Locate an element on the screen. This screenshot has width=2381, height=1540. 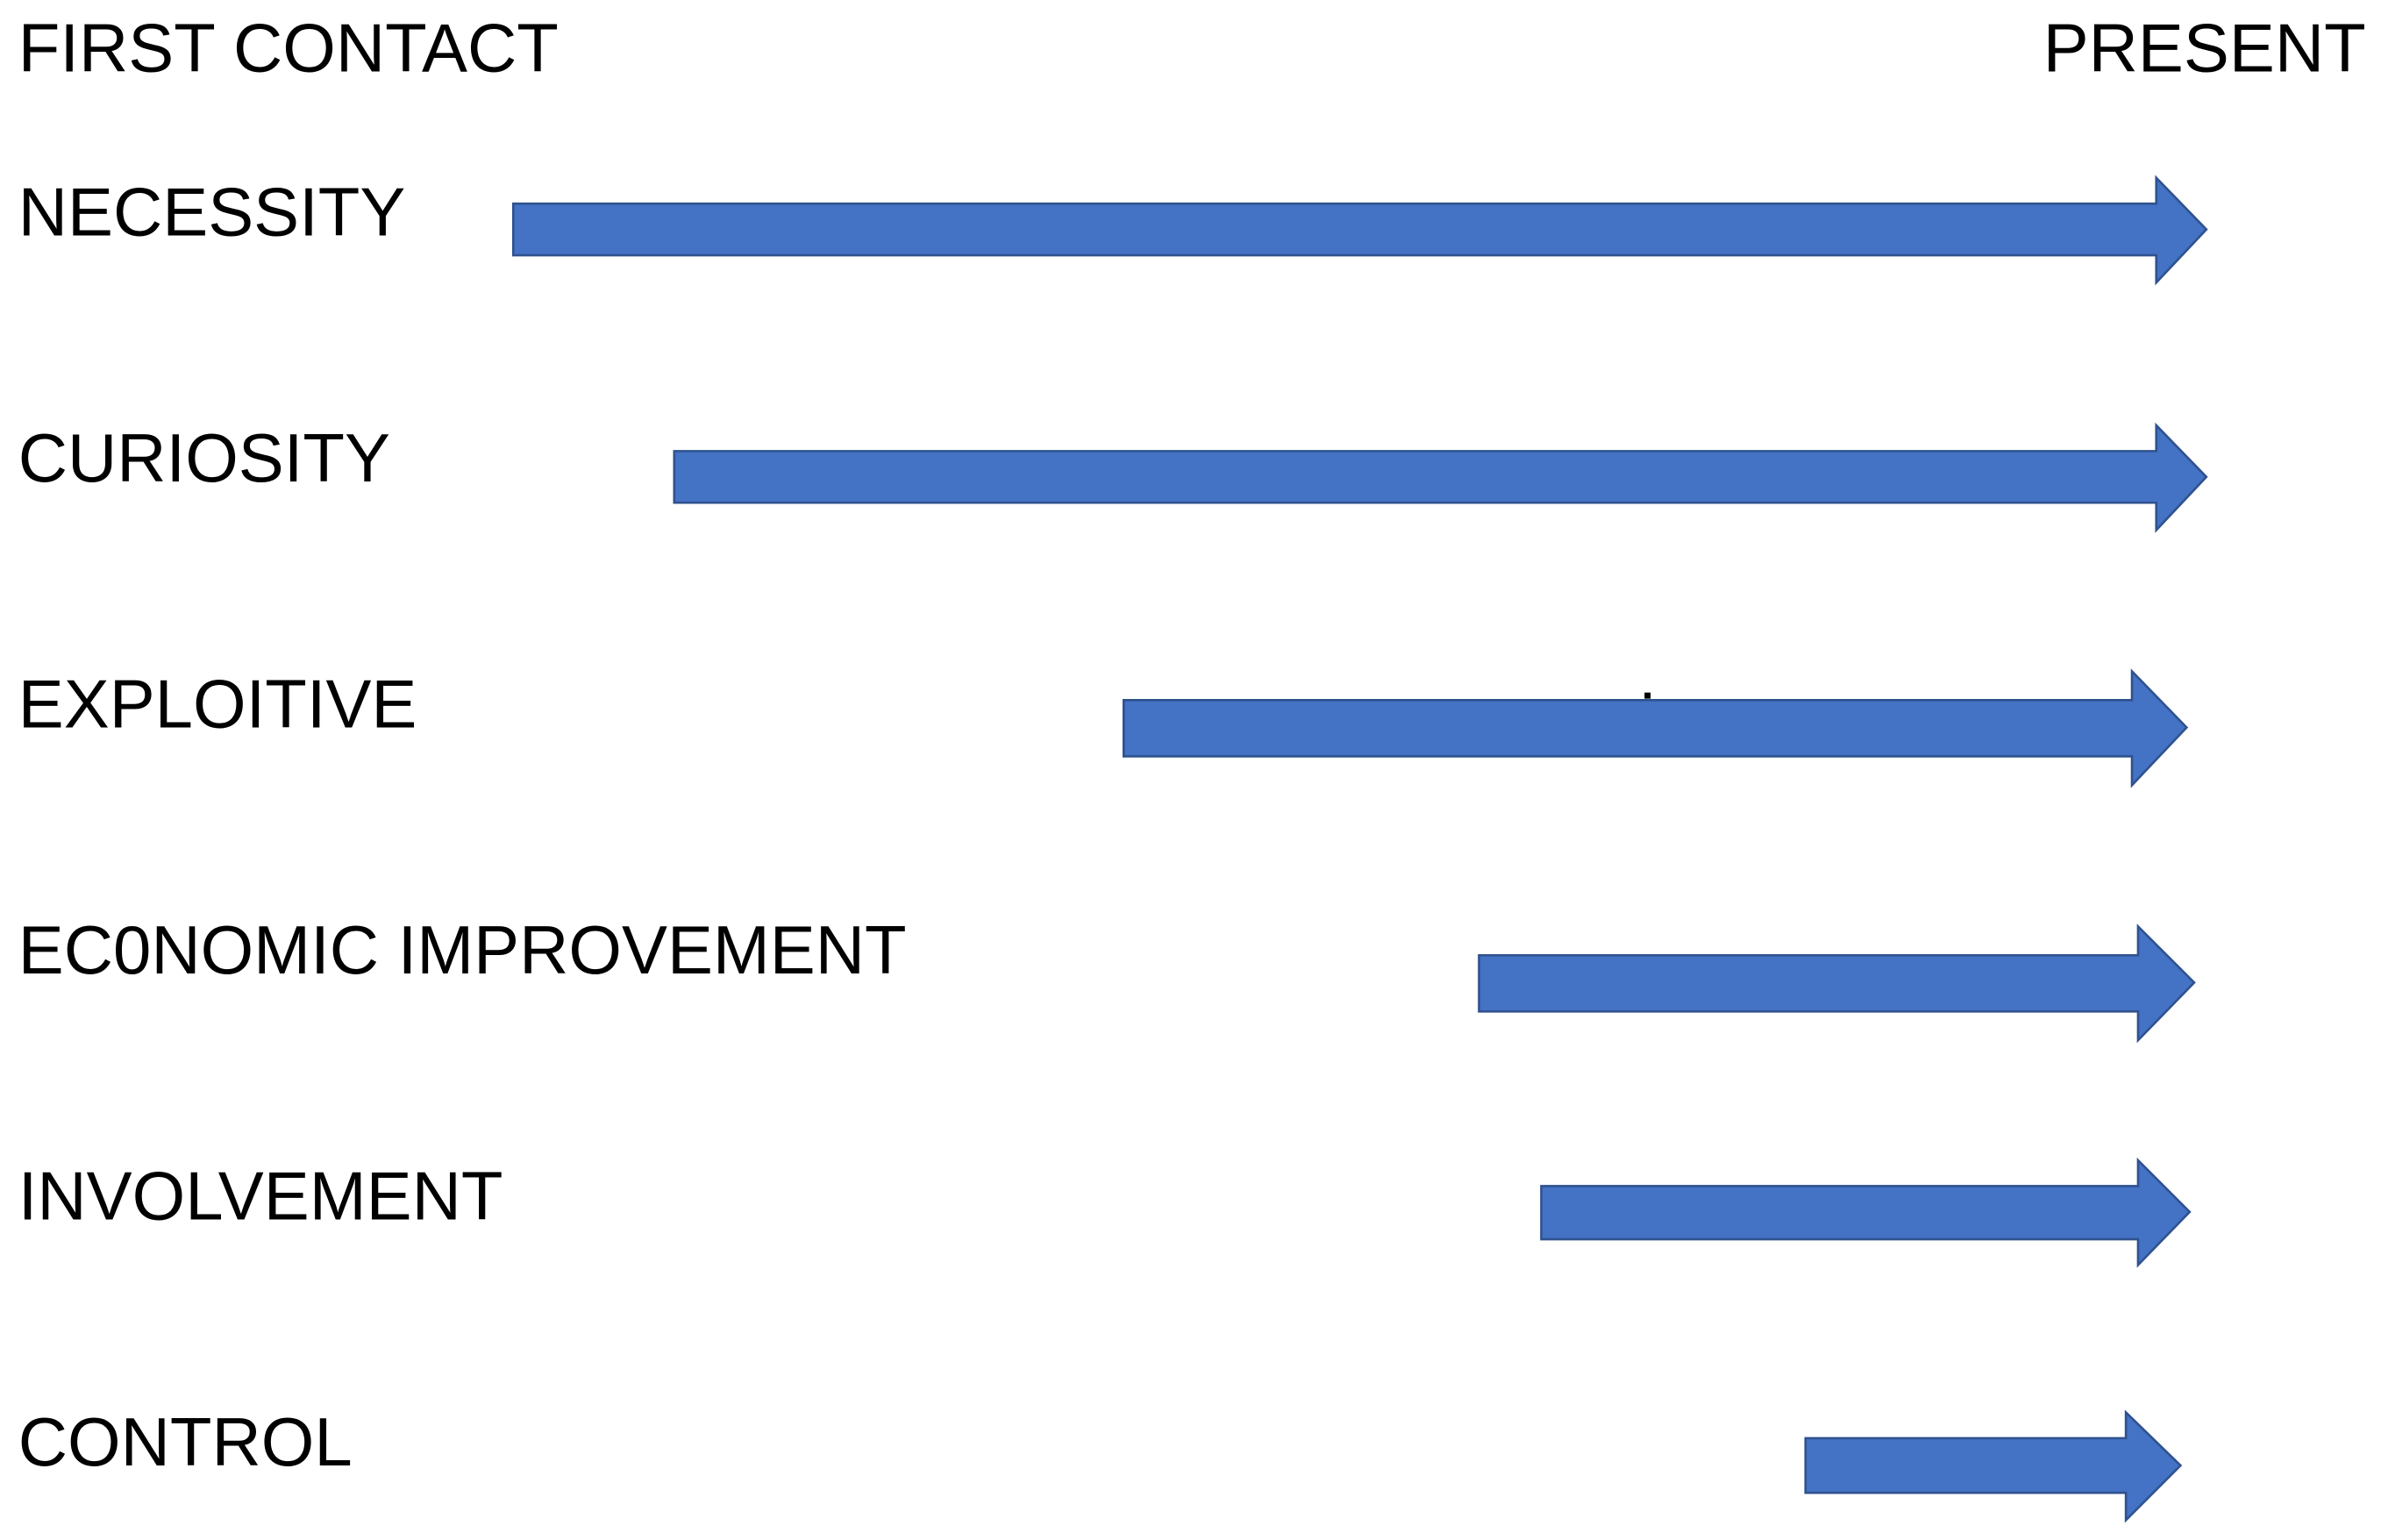
row-label: EXPLOITIVE is located at coordinates (218, 704).